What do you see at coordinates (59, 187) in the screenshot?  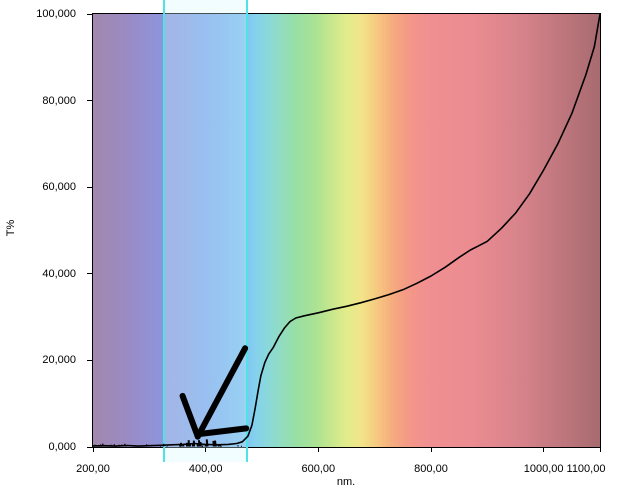 I see `y-tick-label: 60,000` at bounding box center [59, 187].